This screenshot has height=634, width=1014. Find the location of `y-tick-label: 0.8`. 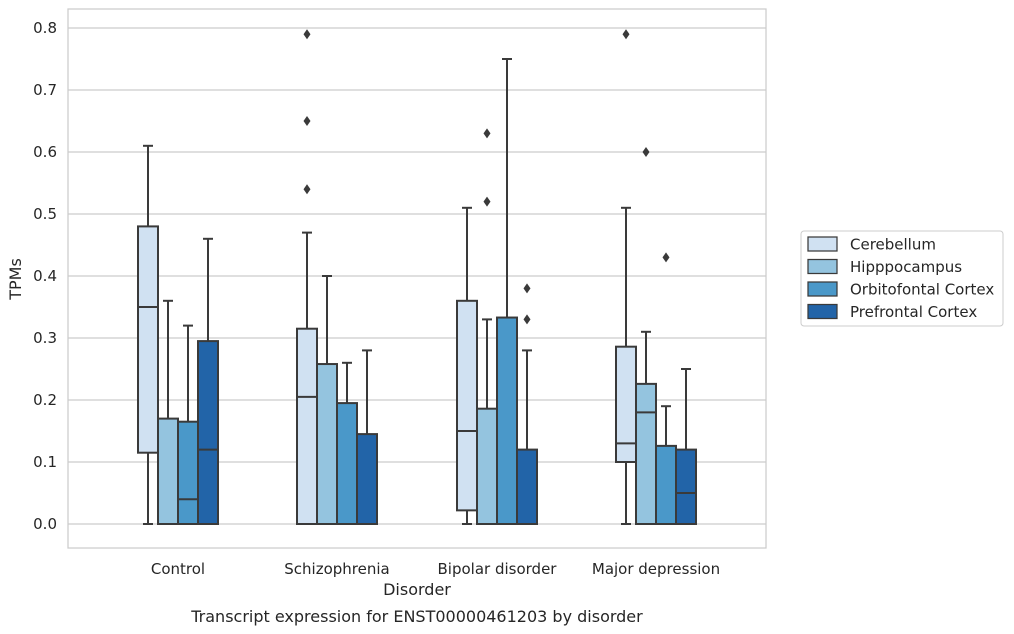

y-tick-label: 0.8 is located at coordinates (45, 28).